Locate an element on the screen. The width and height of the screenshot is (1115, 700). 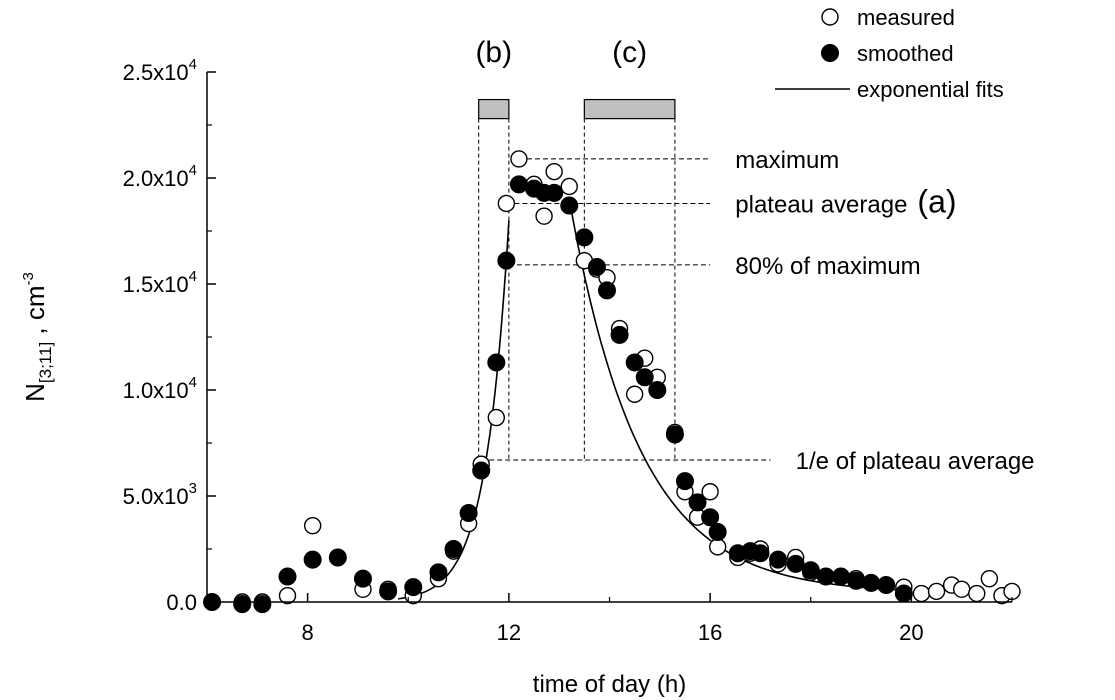
x-tick-label: 20 is located at coordinates (911, 632).